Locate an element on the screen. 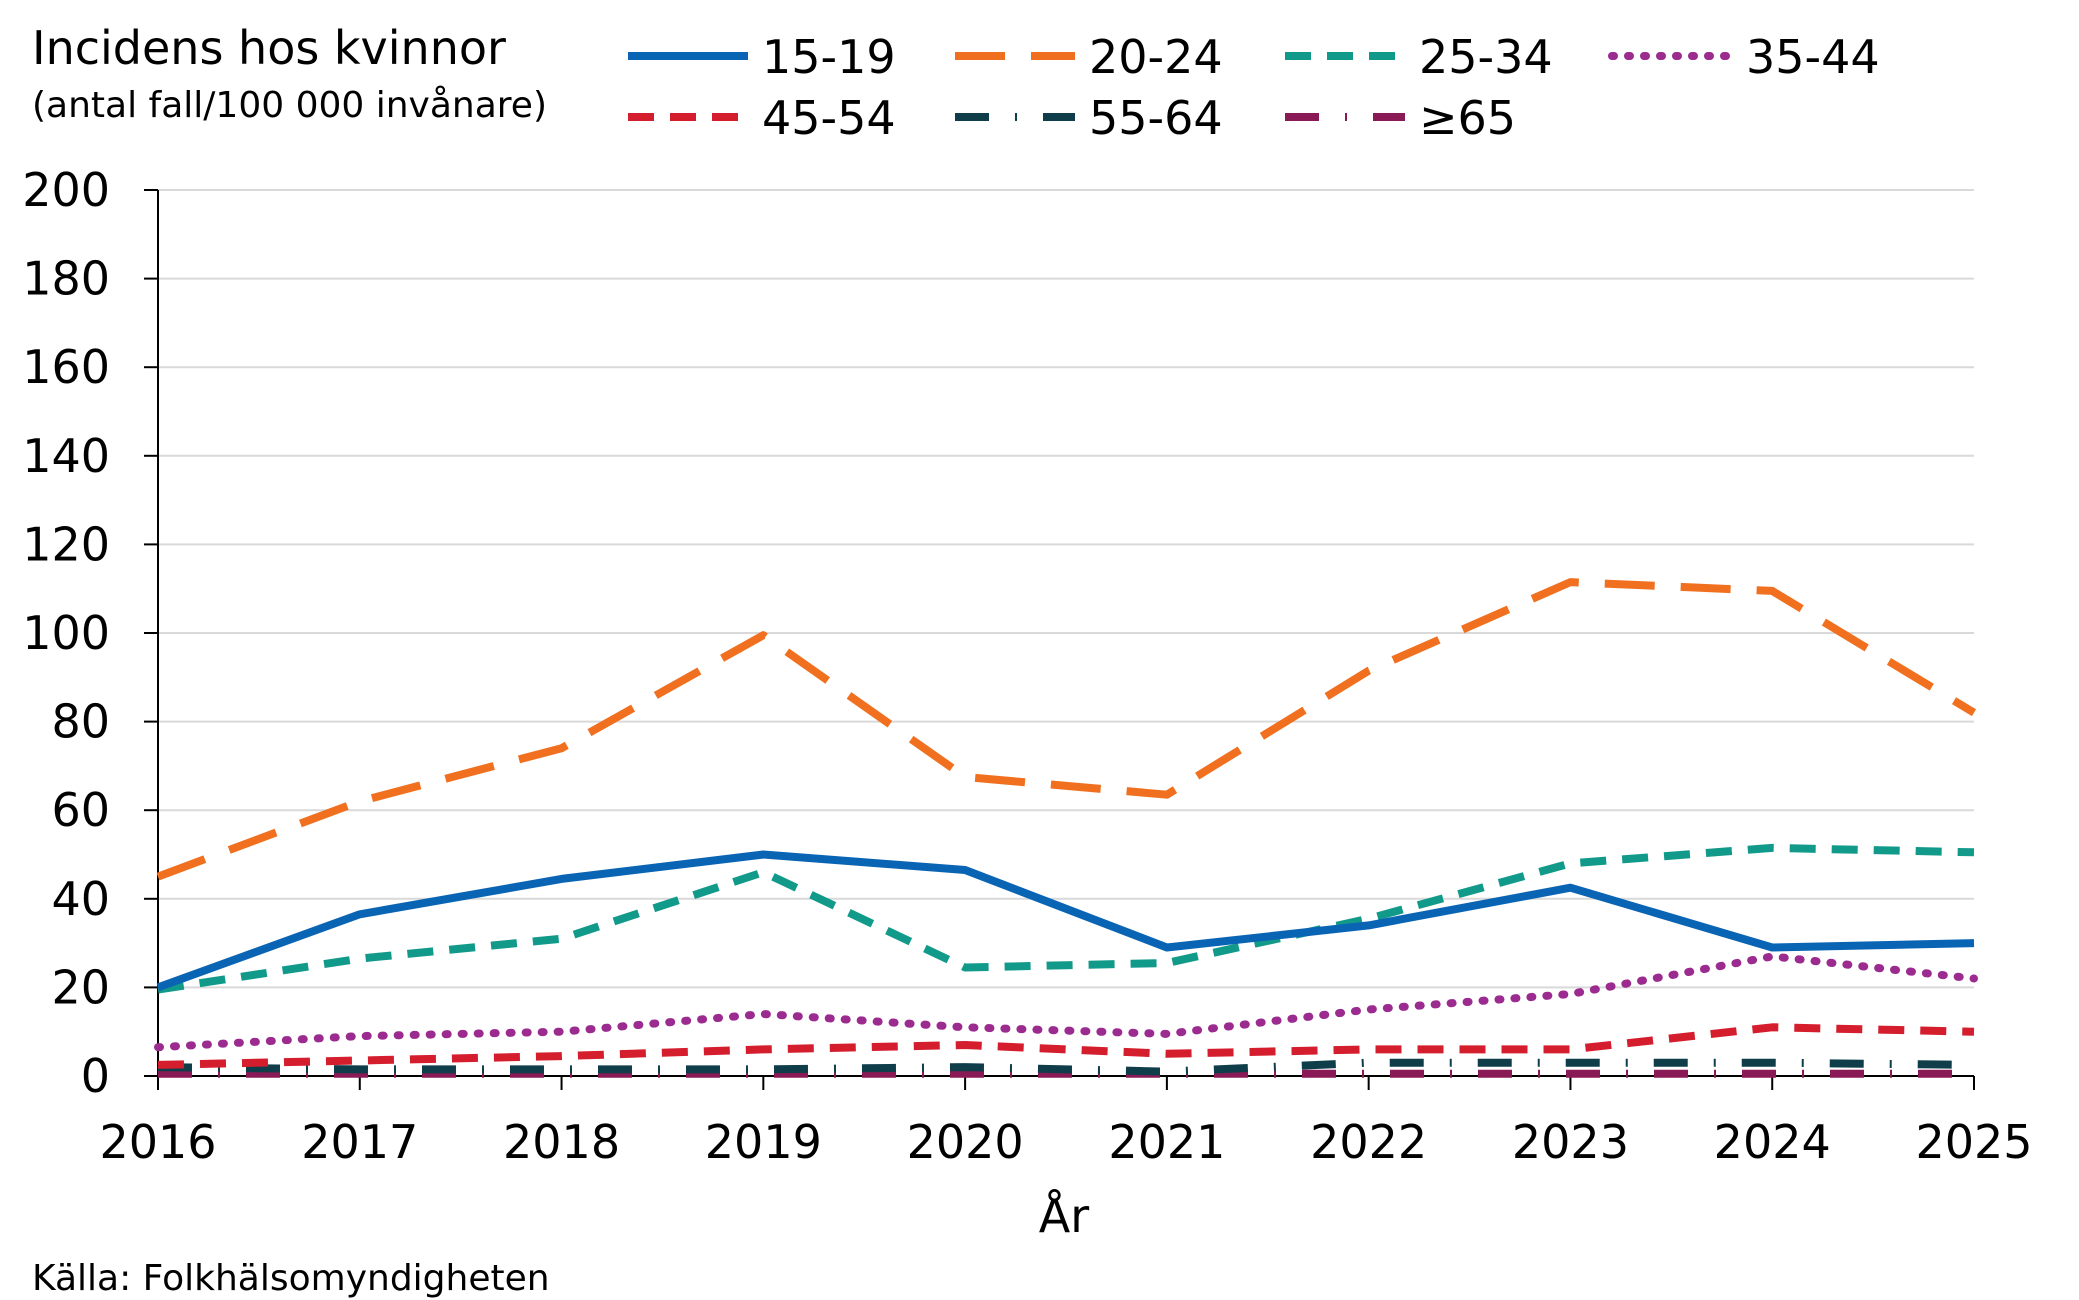 This screenshot has width=2079, height=1300. x-tick-label: 2018 is located at coordinates (561, 1142).